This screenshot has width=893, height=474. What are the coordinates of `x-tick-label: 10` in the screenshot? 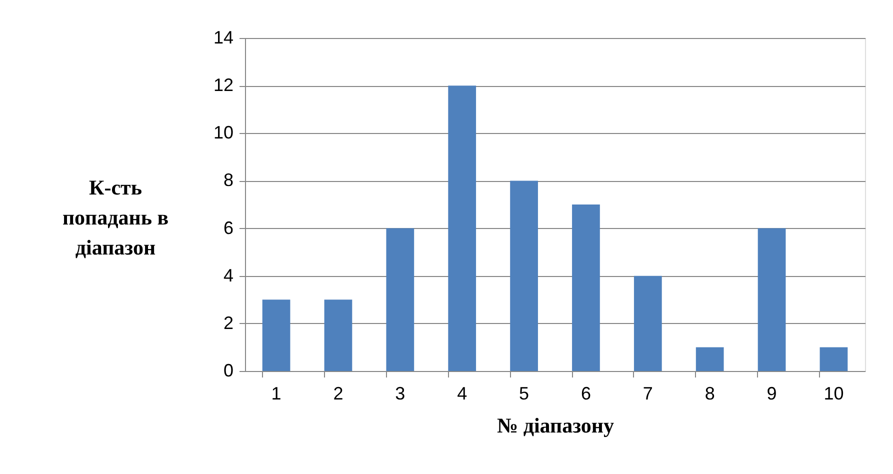 It's located at (834, 394).